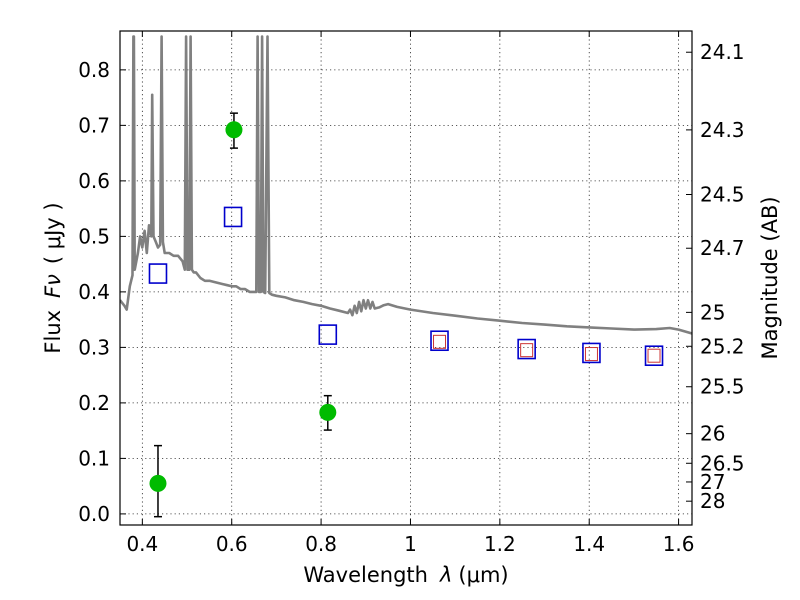  What do you see at coordinates (712, 482) in the screenshot?
I see `magnitude-tick-label: 27` at bounding box center [712, 482].